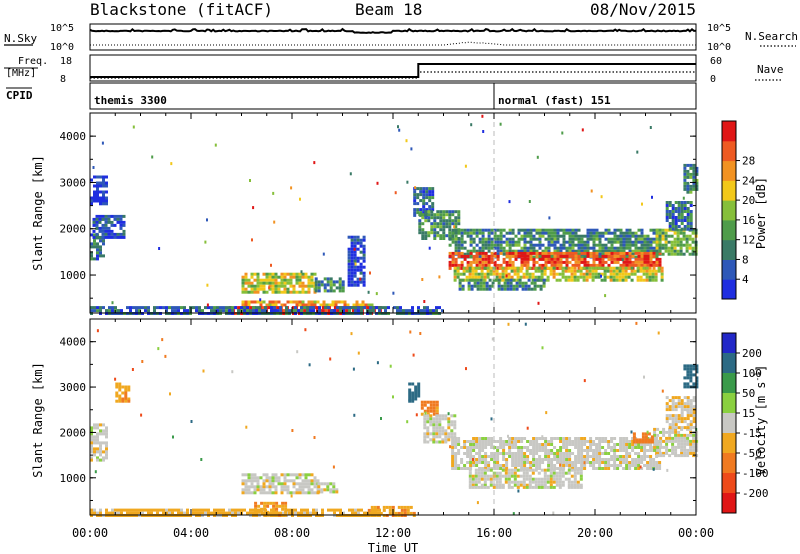 The width and height of the screenshot is (800, 554). What do you see at coordinates (73, 182) in the screenshot?
I see `y-tick-label: 3000` at bounding box center [73, 182].